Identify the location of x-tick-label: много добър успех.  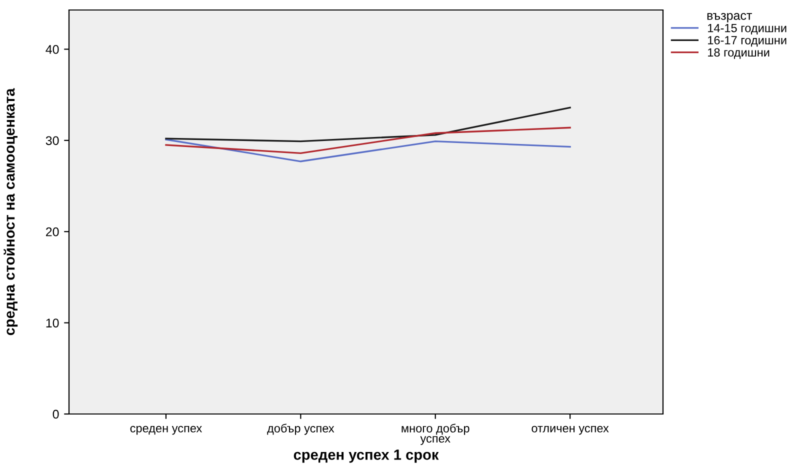
(436, 434).